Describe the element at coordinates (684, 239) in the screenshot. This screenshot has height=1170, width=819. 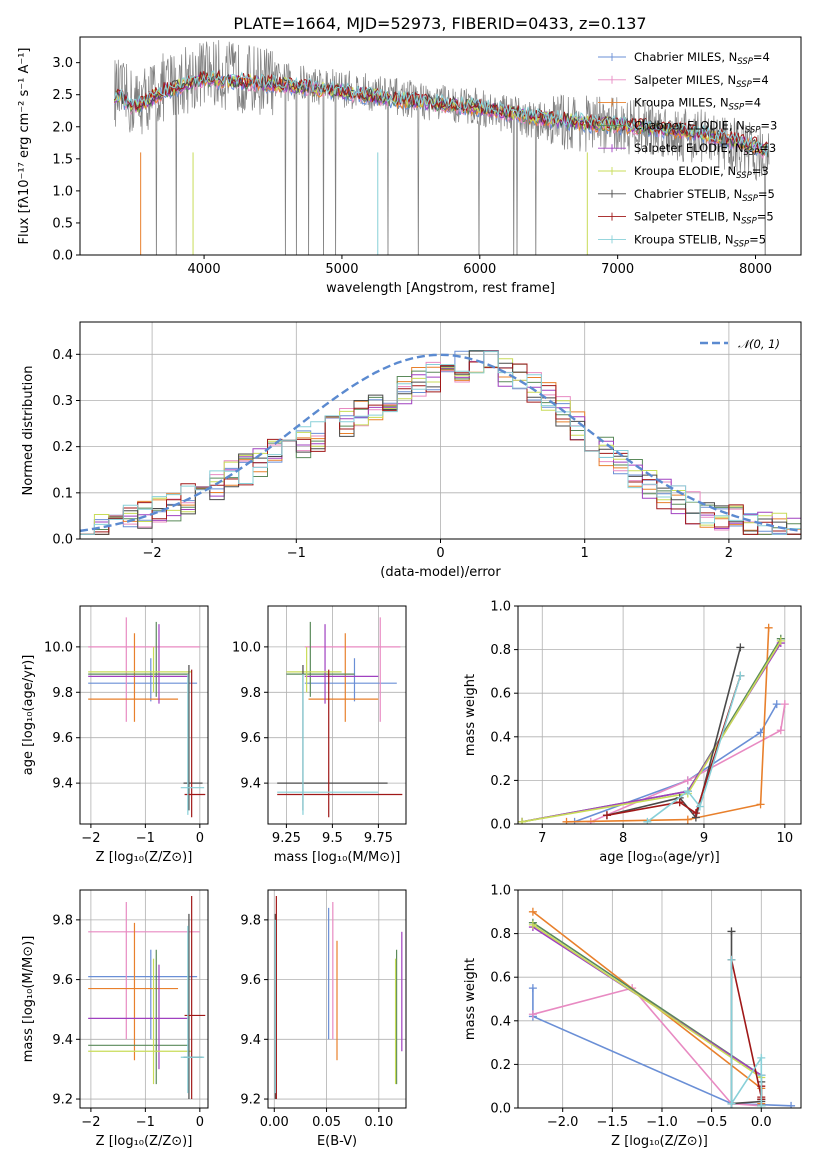
I see `legend-label-text: Kroupa STELIB, N` at that location.